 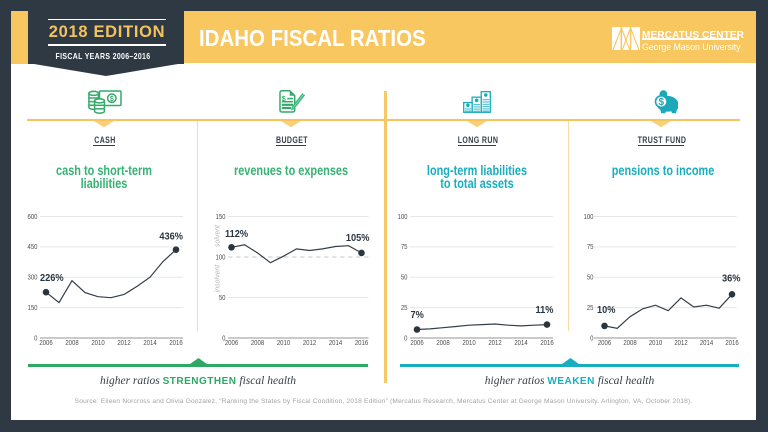 I want to click on svg-text: 36%, so click(x=731, y=279).